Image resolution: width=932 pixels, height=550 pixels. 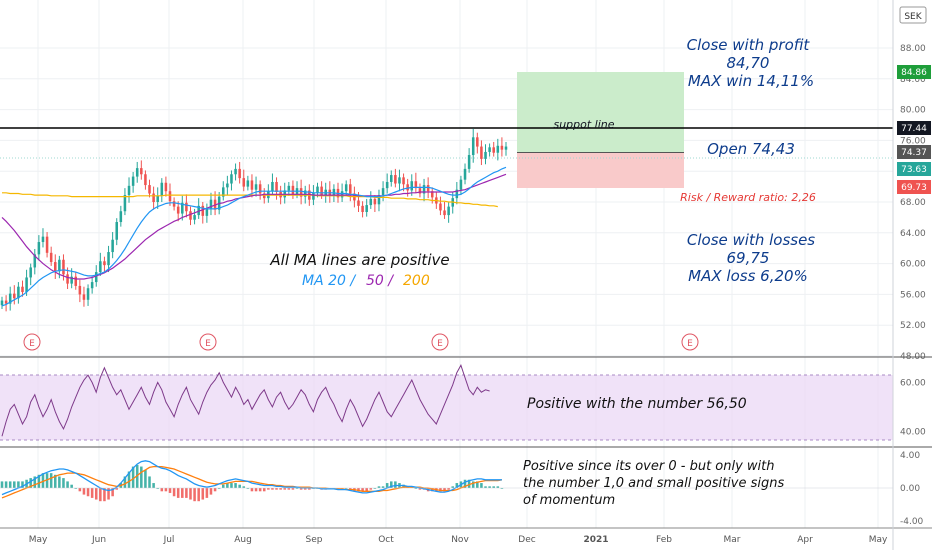 What do you see at coordinates (569, 500) in the screenshot?
I see `macd-note-line-3: of momentum` at bounding box center [569, 500].